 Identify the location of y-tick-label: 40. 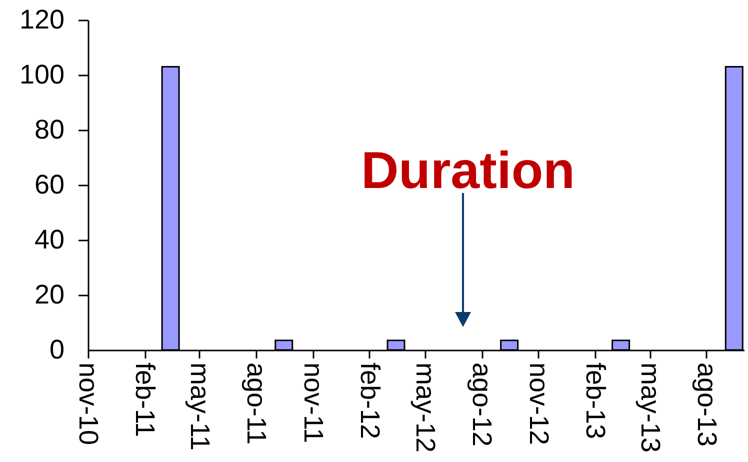
(49, 239).